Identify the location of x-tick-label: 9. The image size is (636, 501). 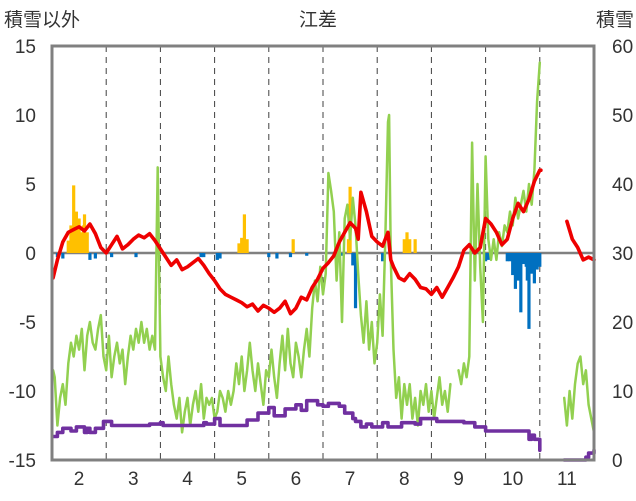
(458, 479).